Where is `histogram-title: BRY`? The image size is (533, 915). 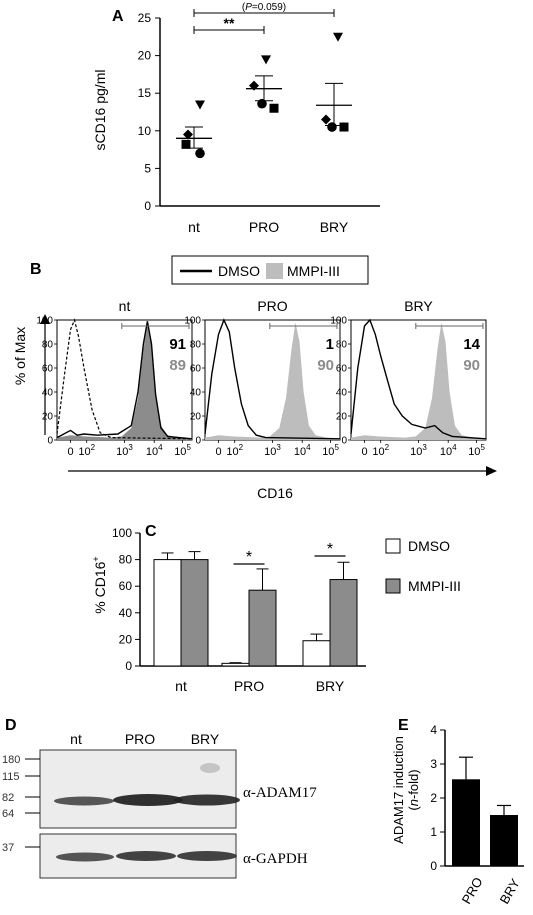 histogram-title: BRY is located at coordinates (418, 306).